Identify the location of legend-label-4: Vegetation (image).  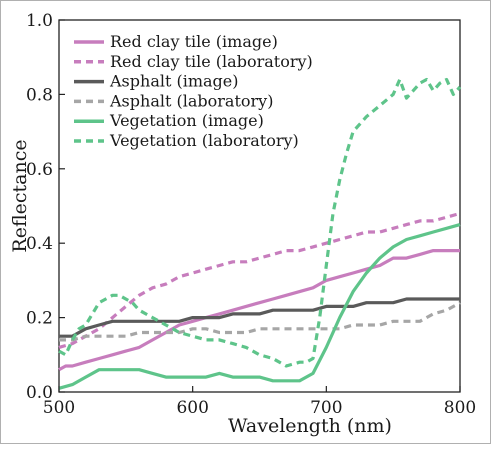
(186, 120).